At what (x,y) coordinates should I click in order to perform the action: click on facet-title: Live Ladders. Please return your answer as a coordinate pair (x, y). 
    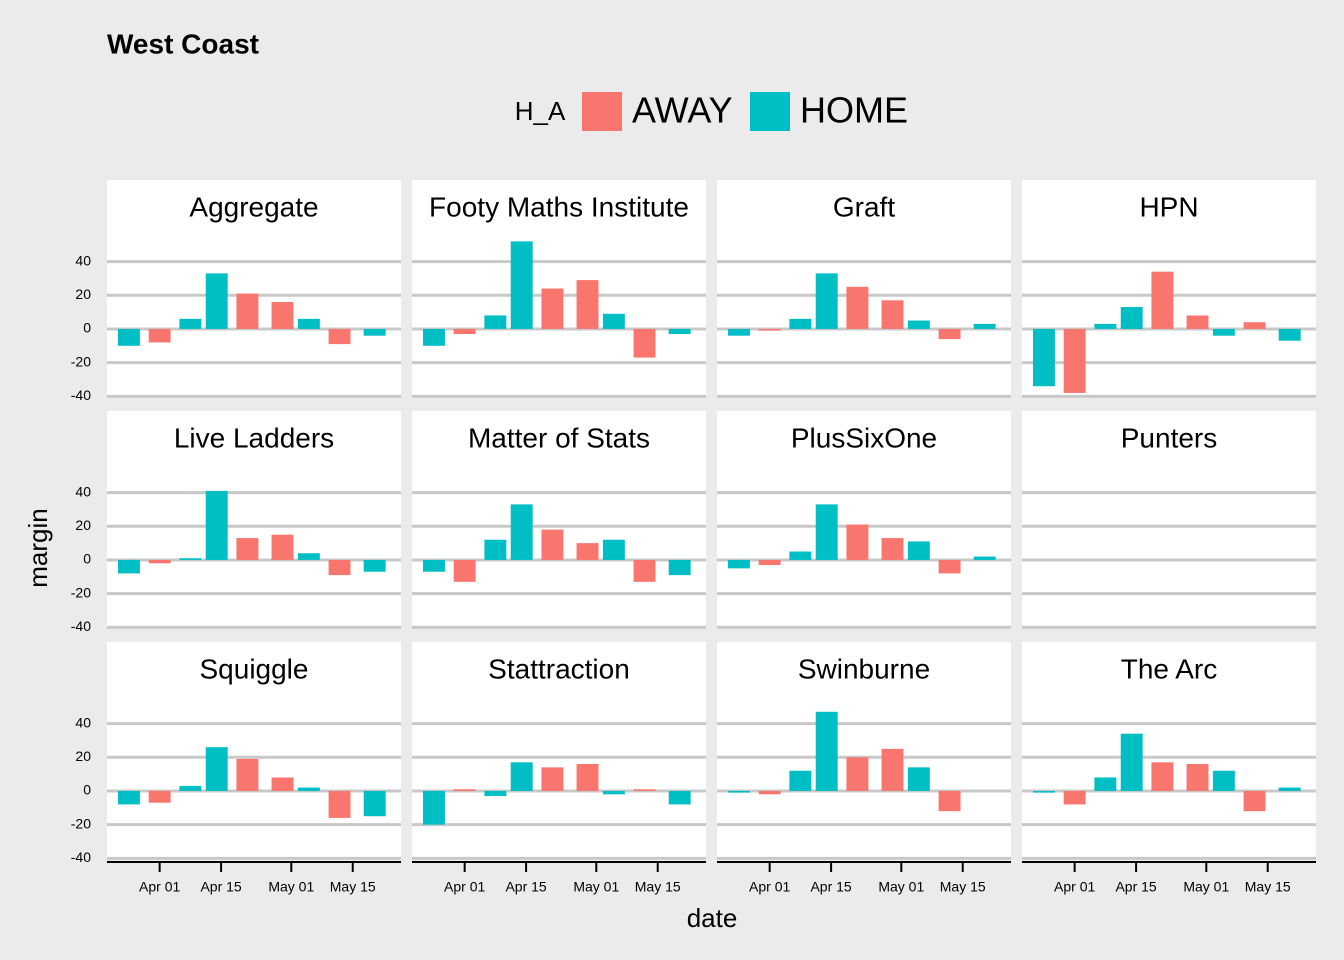
    Looking at the image, I should click on (254, 437).